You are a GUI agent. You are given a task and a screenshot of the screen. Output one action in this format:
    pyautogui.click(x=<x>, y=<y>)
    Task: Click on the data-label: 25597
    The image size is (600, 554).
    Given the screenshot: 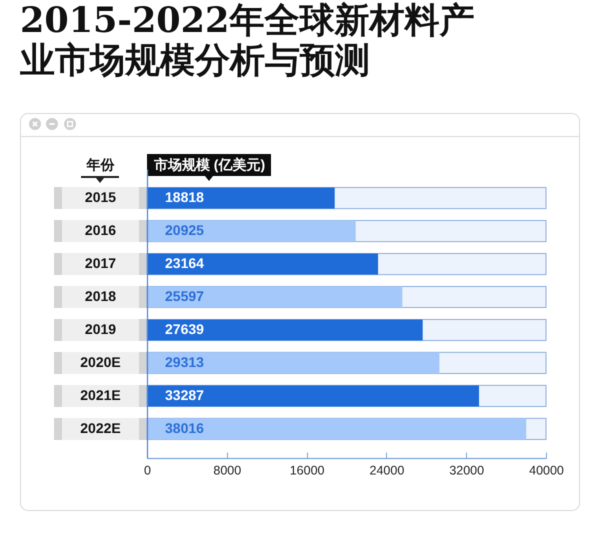 What is the action you would take?
    pyautogui.click(x=184, y=296)
    